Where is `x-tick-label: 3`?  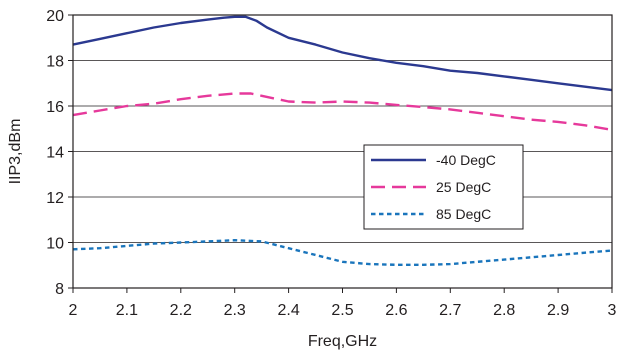 x-tick-label: 3 is located at coordinates (612, 310).